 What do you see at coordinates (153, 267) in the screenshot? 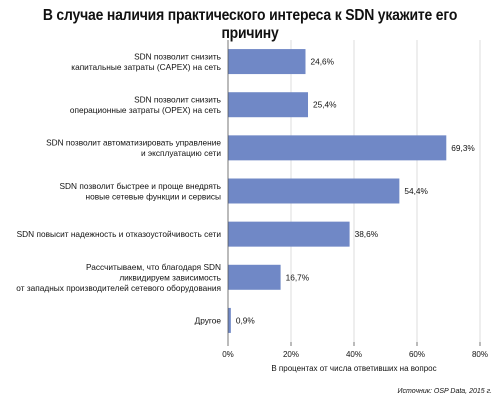
I see `category-label-line: Рассчитываем, что благодаря SDN` at bounding box center [153, 267].